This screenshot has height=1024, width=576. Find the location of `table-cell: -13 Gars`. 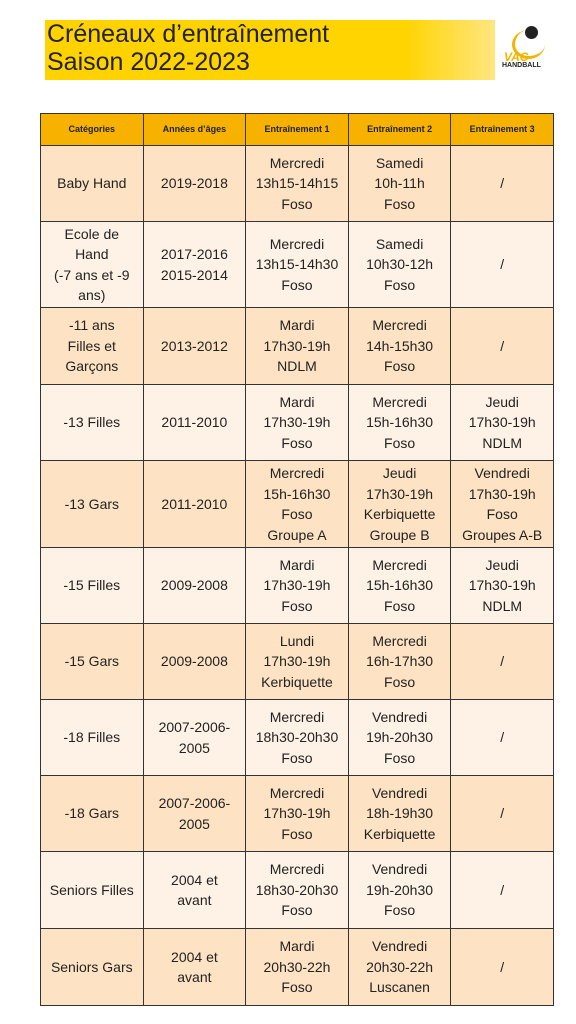

table-cell: -13 Gars is located at coordinates (92, 504).